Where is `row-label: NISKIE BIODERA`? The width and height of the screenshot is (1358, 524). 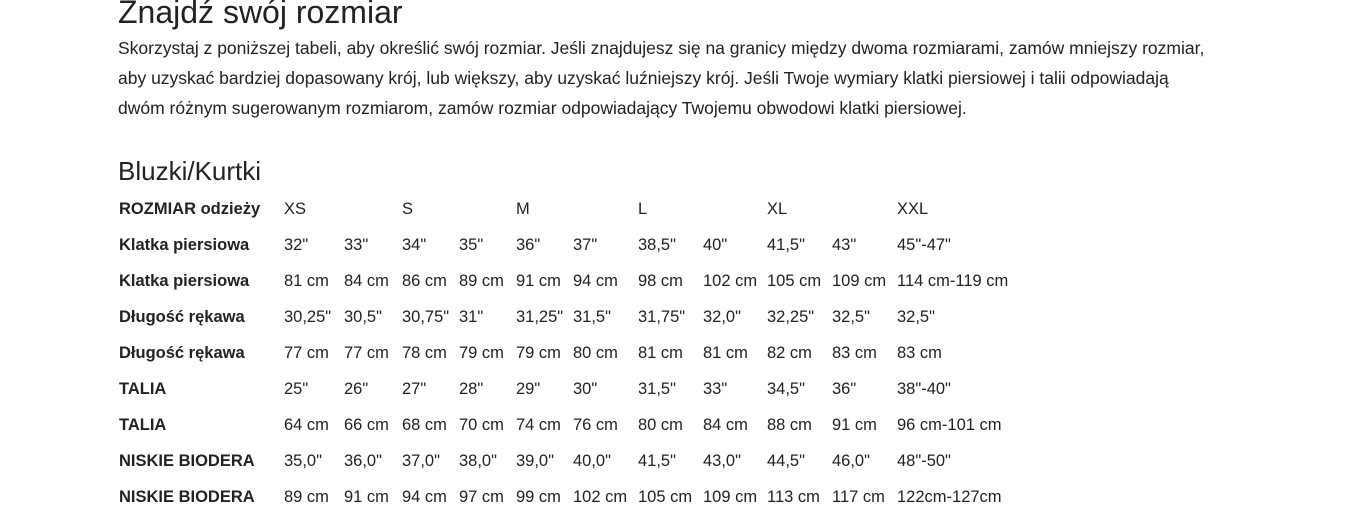 row-label: NISKIE BIODERA is located at coordinates (187, 460).